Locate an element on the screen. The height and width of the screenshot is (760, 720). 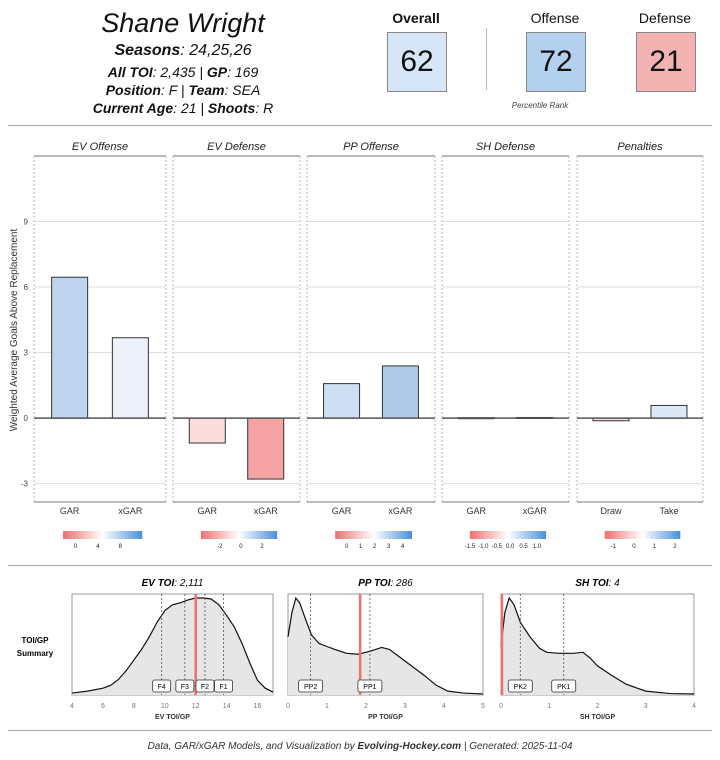
panel-title: EV Defense is located at coordinates (236, 147).